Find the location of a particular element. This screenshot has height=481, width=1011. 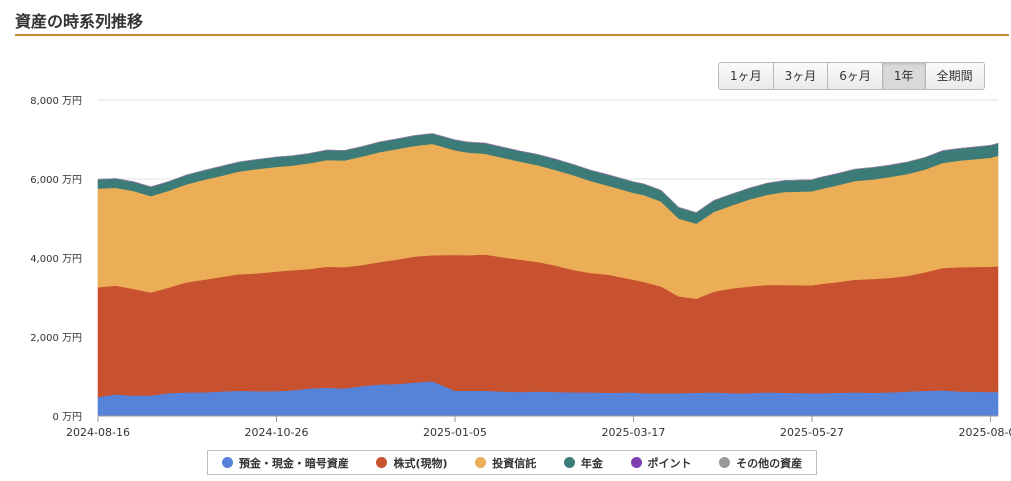

title-divider is located at coordinates (512, 35).